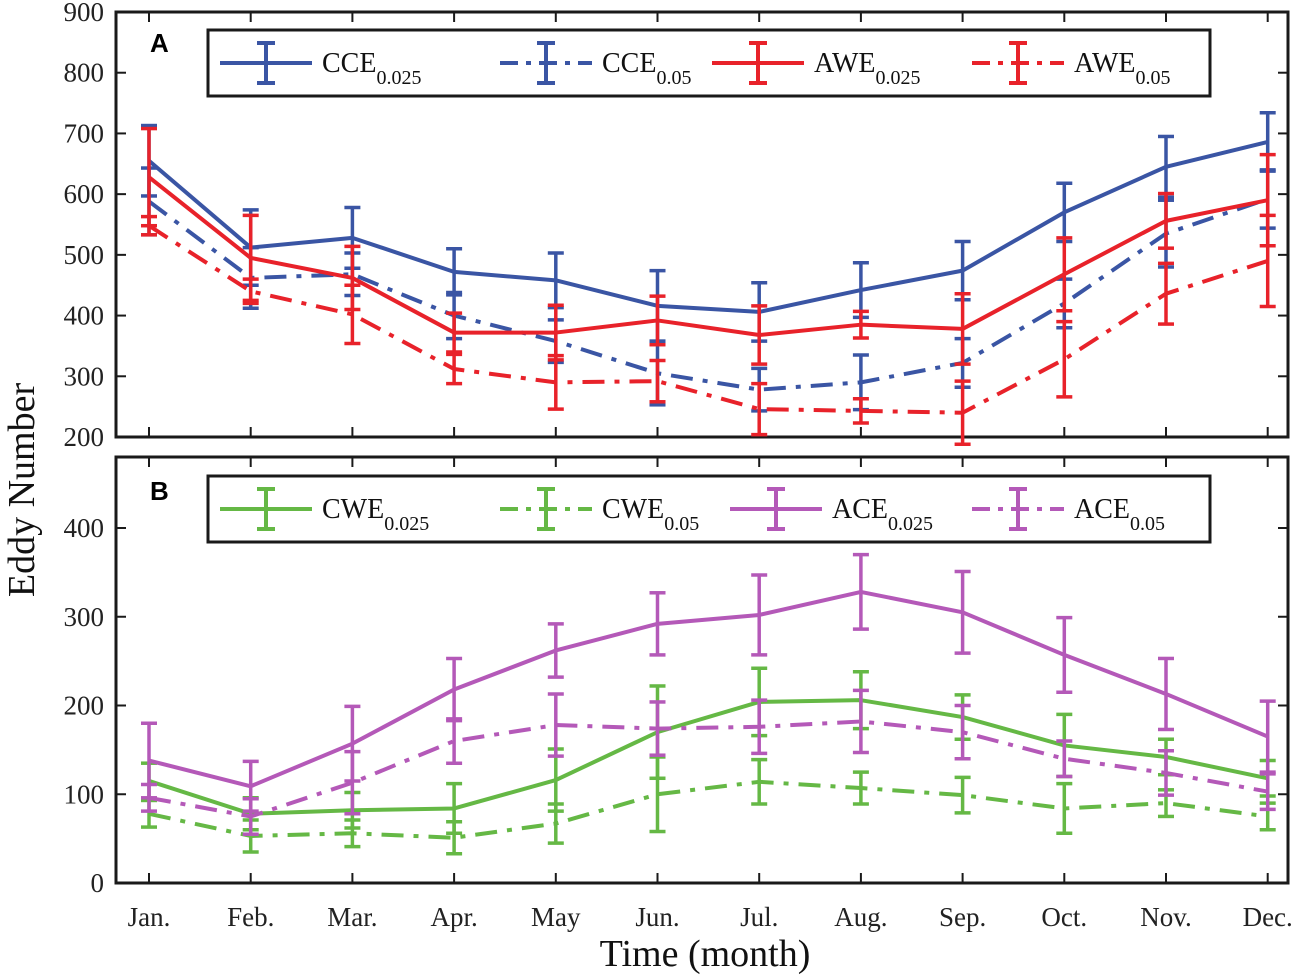 This screenshot has height=976, width=1299. Describe the element at coordinates (759, 917) in the screenshot. I see `xtick-label: Jul.` at that location.